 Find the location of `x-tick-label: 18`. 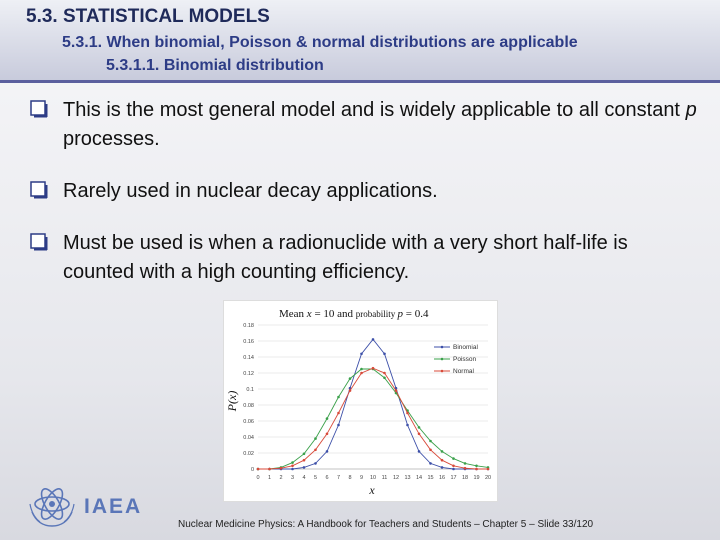

x-tick-label: 18 is located at coordinates (465, 478).